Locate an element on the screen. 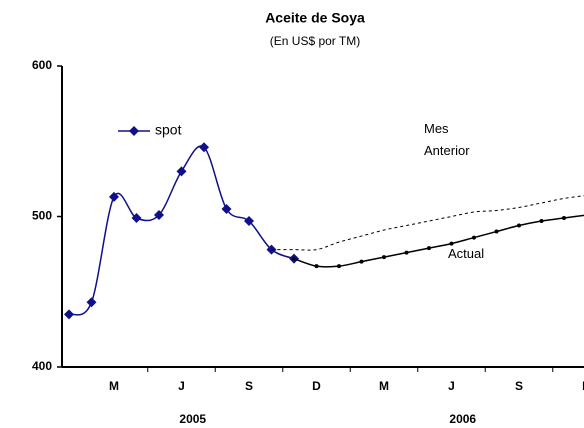  chart-subtitle: (En US$ por TM) is located at coordinates (315, 41).